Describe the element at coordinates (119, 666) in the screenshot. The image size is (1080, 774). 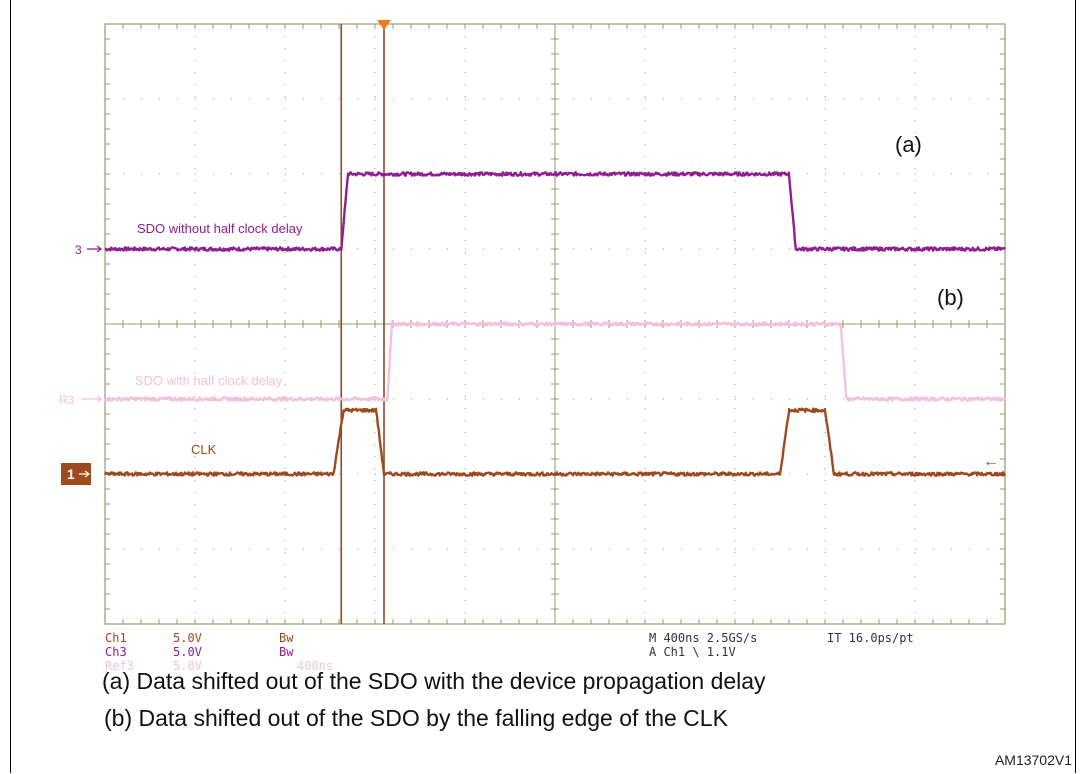
I see `readout-left-2-0: Ref3` at that location.